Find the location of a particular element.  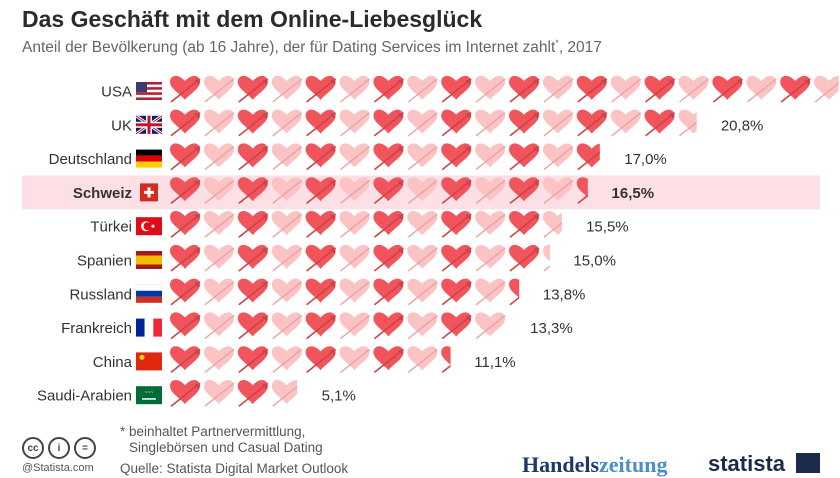

flag-uk-icon is located at coordinates (149, 125).